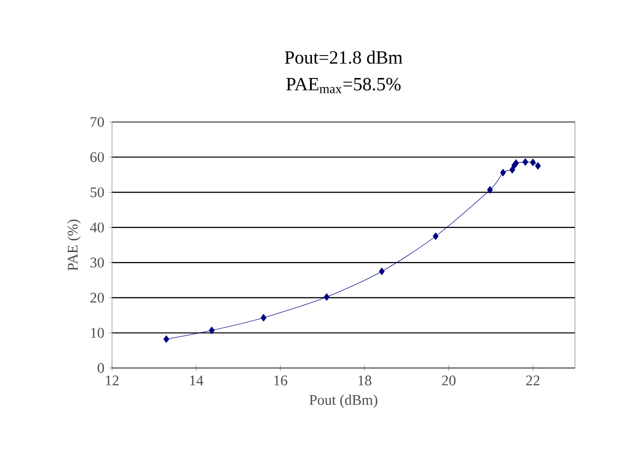 Image resolution: width=640 pixels, height=471 pixels. Describe the element at coordinates (97, 122) in the screenshot. I see `y-tick-label: 70` at that location.